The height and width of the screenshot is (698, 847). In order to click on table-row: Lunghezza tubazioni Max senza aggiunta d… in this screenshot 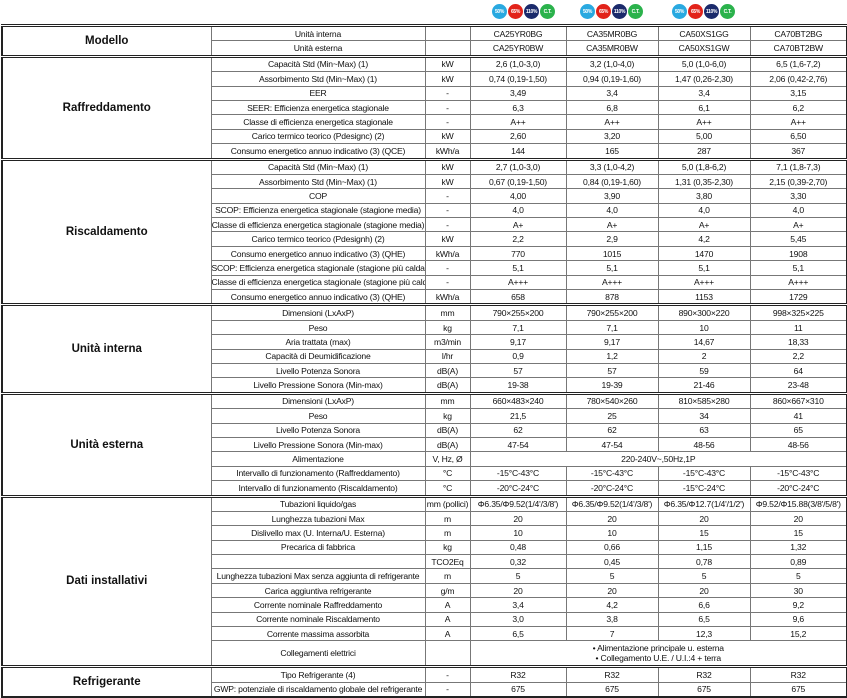, I will do `click(424, 576)`.